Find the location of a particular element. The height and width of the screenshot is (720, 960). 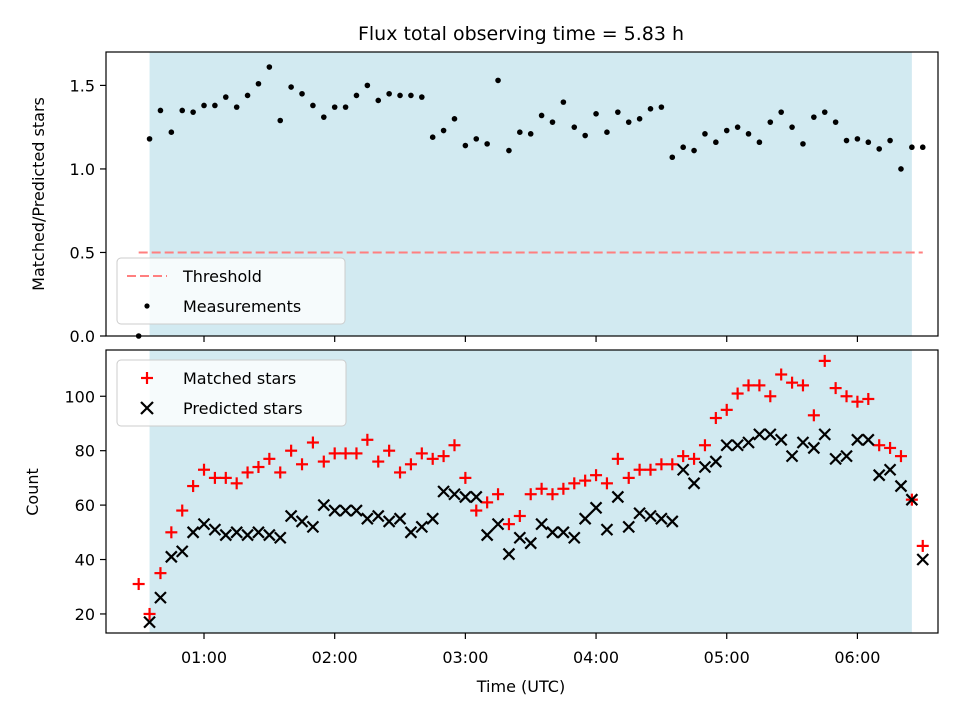

top-y-tick-label: 0.0 is located at coordinates (82, 336).